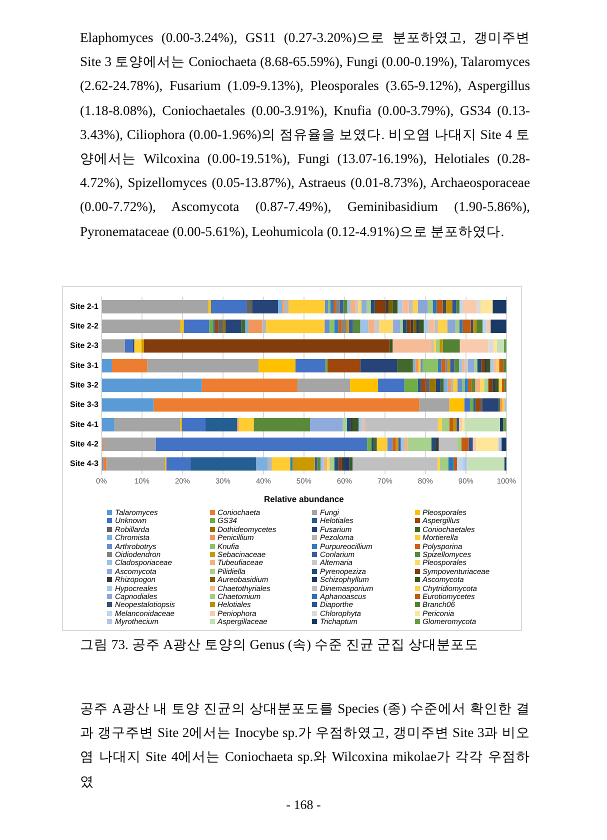 The width and height of the screenshot is (607, 840). Describe the element at coordinates (84, 326) in the screenshot. I see `y-tick-label: Site 2-2` at that location.